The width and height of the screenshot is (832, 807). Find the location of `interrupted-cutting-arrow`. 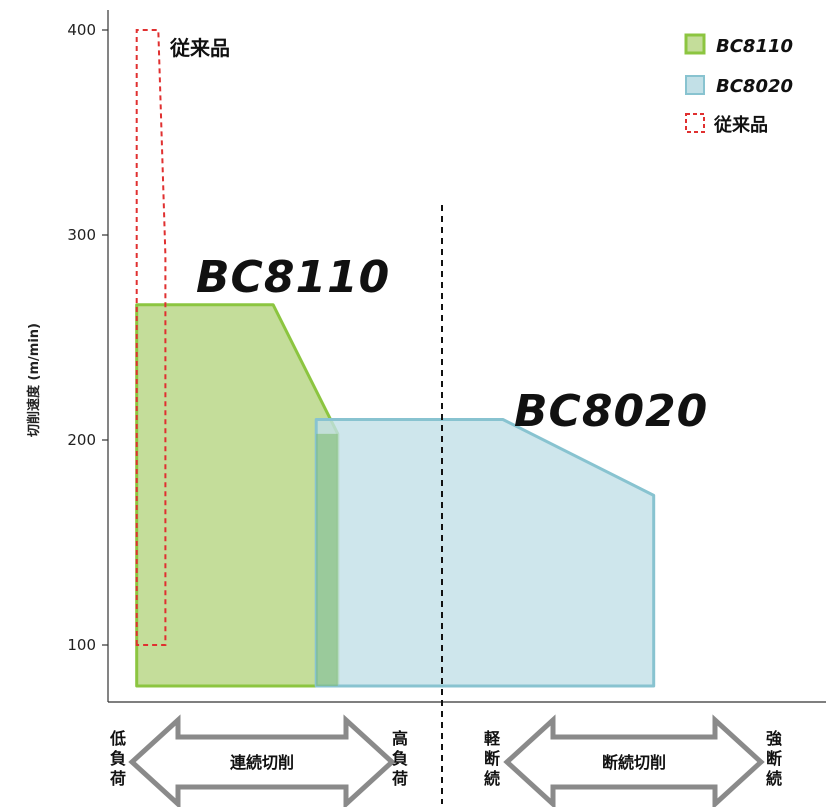

interrupted-cutting-arrow is located at coordinates (634, 760).